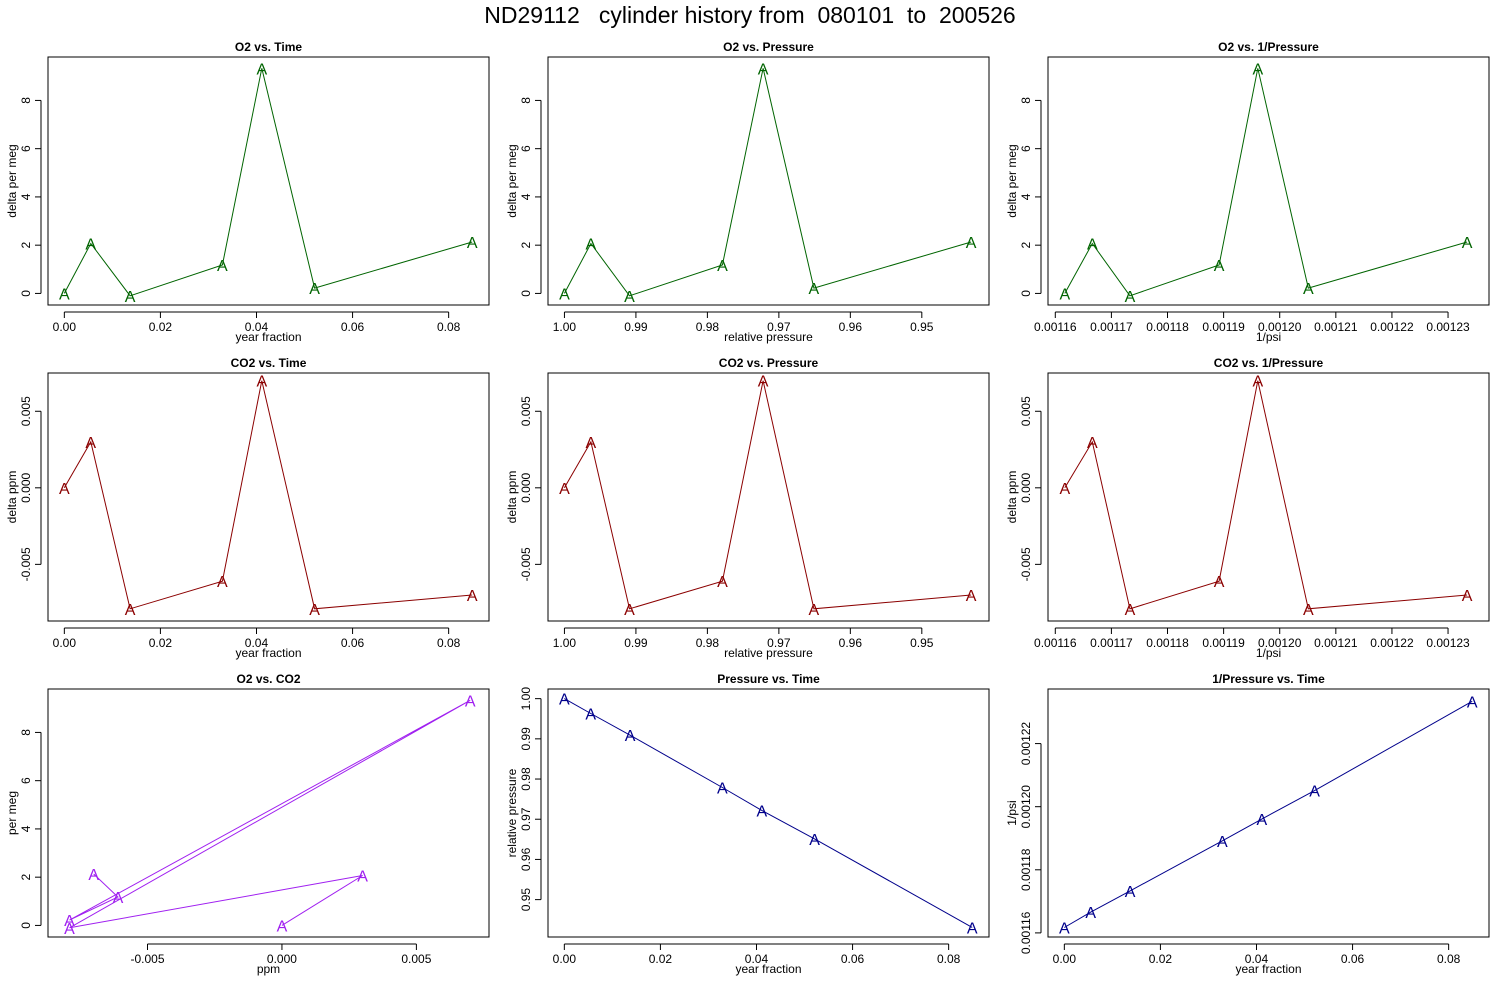 This screenshot has width=1500, height=1000. I want to click on y-tick-label: 4, so click(1026, 196).